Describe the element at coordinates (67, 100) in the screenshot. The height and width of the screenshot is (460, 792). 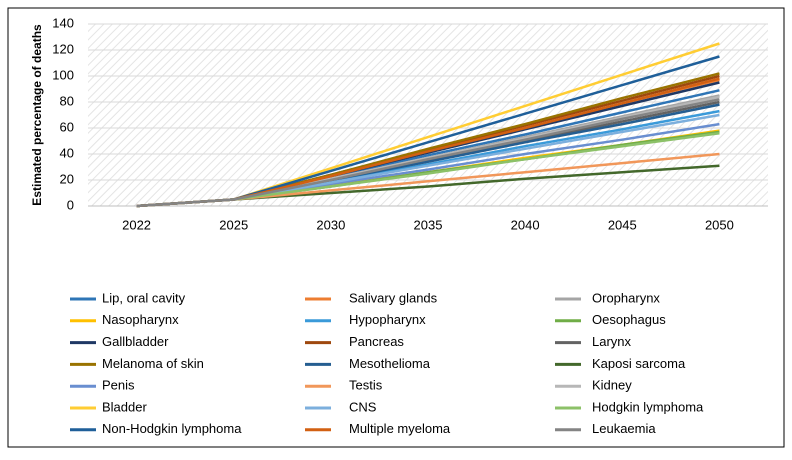
I see `y-tick-label: 80` at that location.